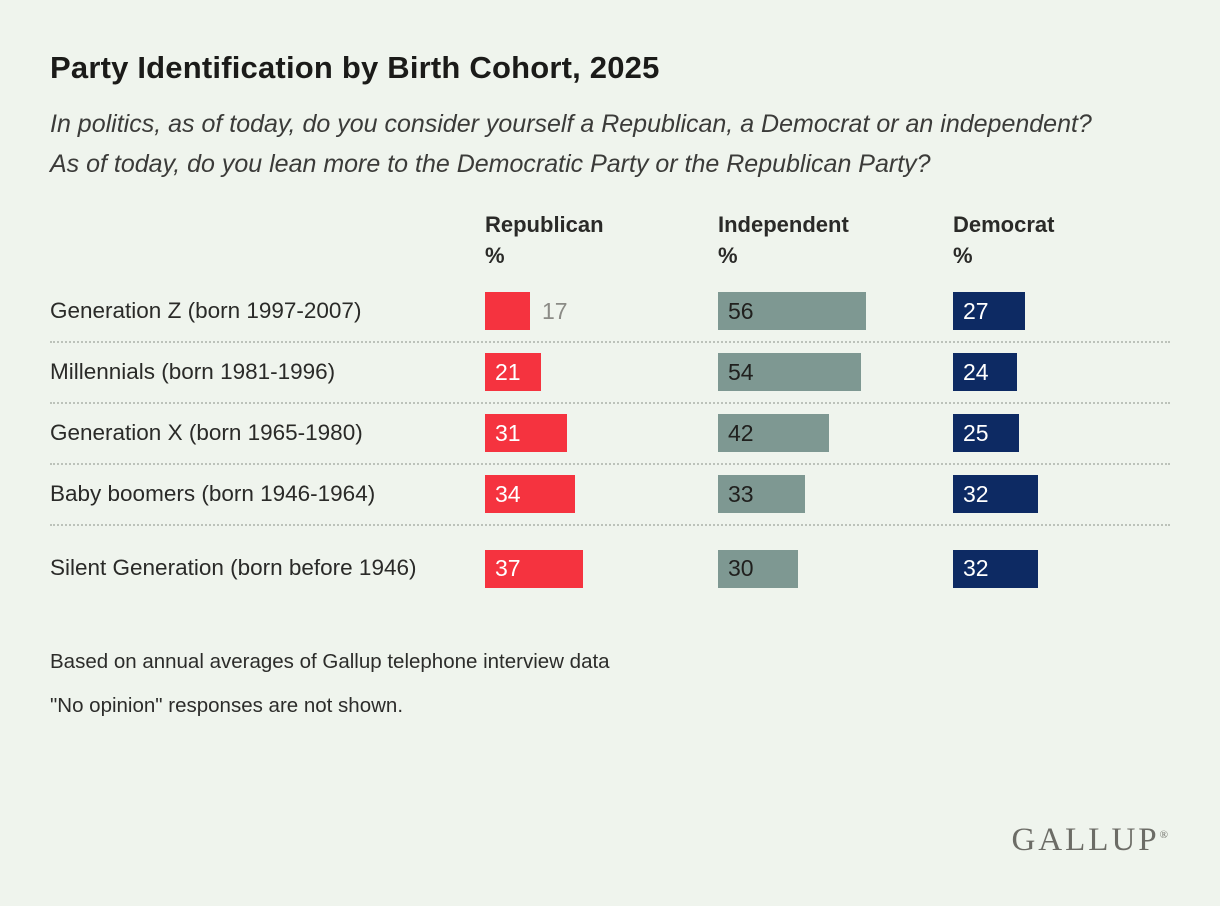 This screenshot has height=906, width=1220. I want to click on bar-cell-democrat: 27, so click(1061, 311).